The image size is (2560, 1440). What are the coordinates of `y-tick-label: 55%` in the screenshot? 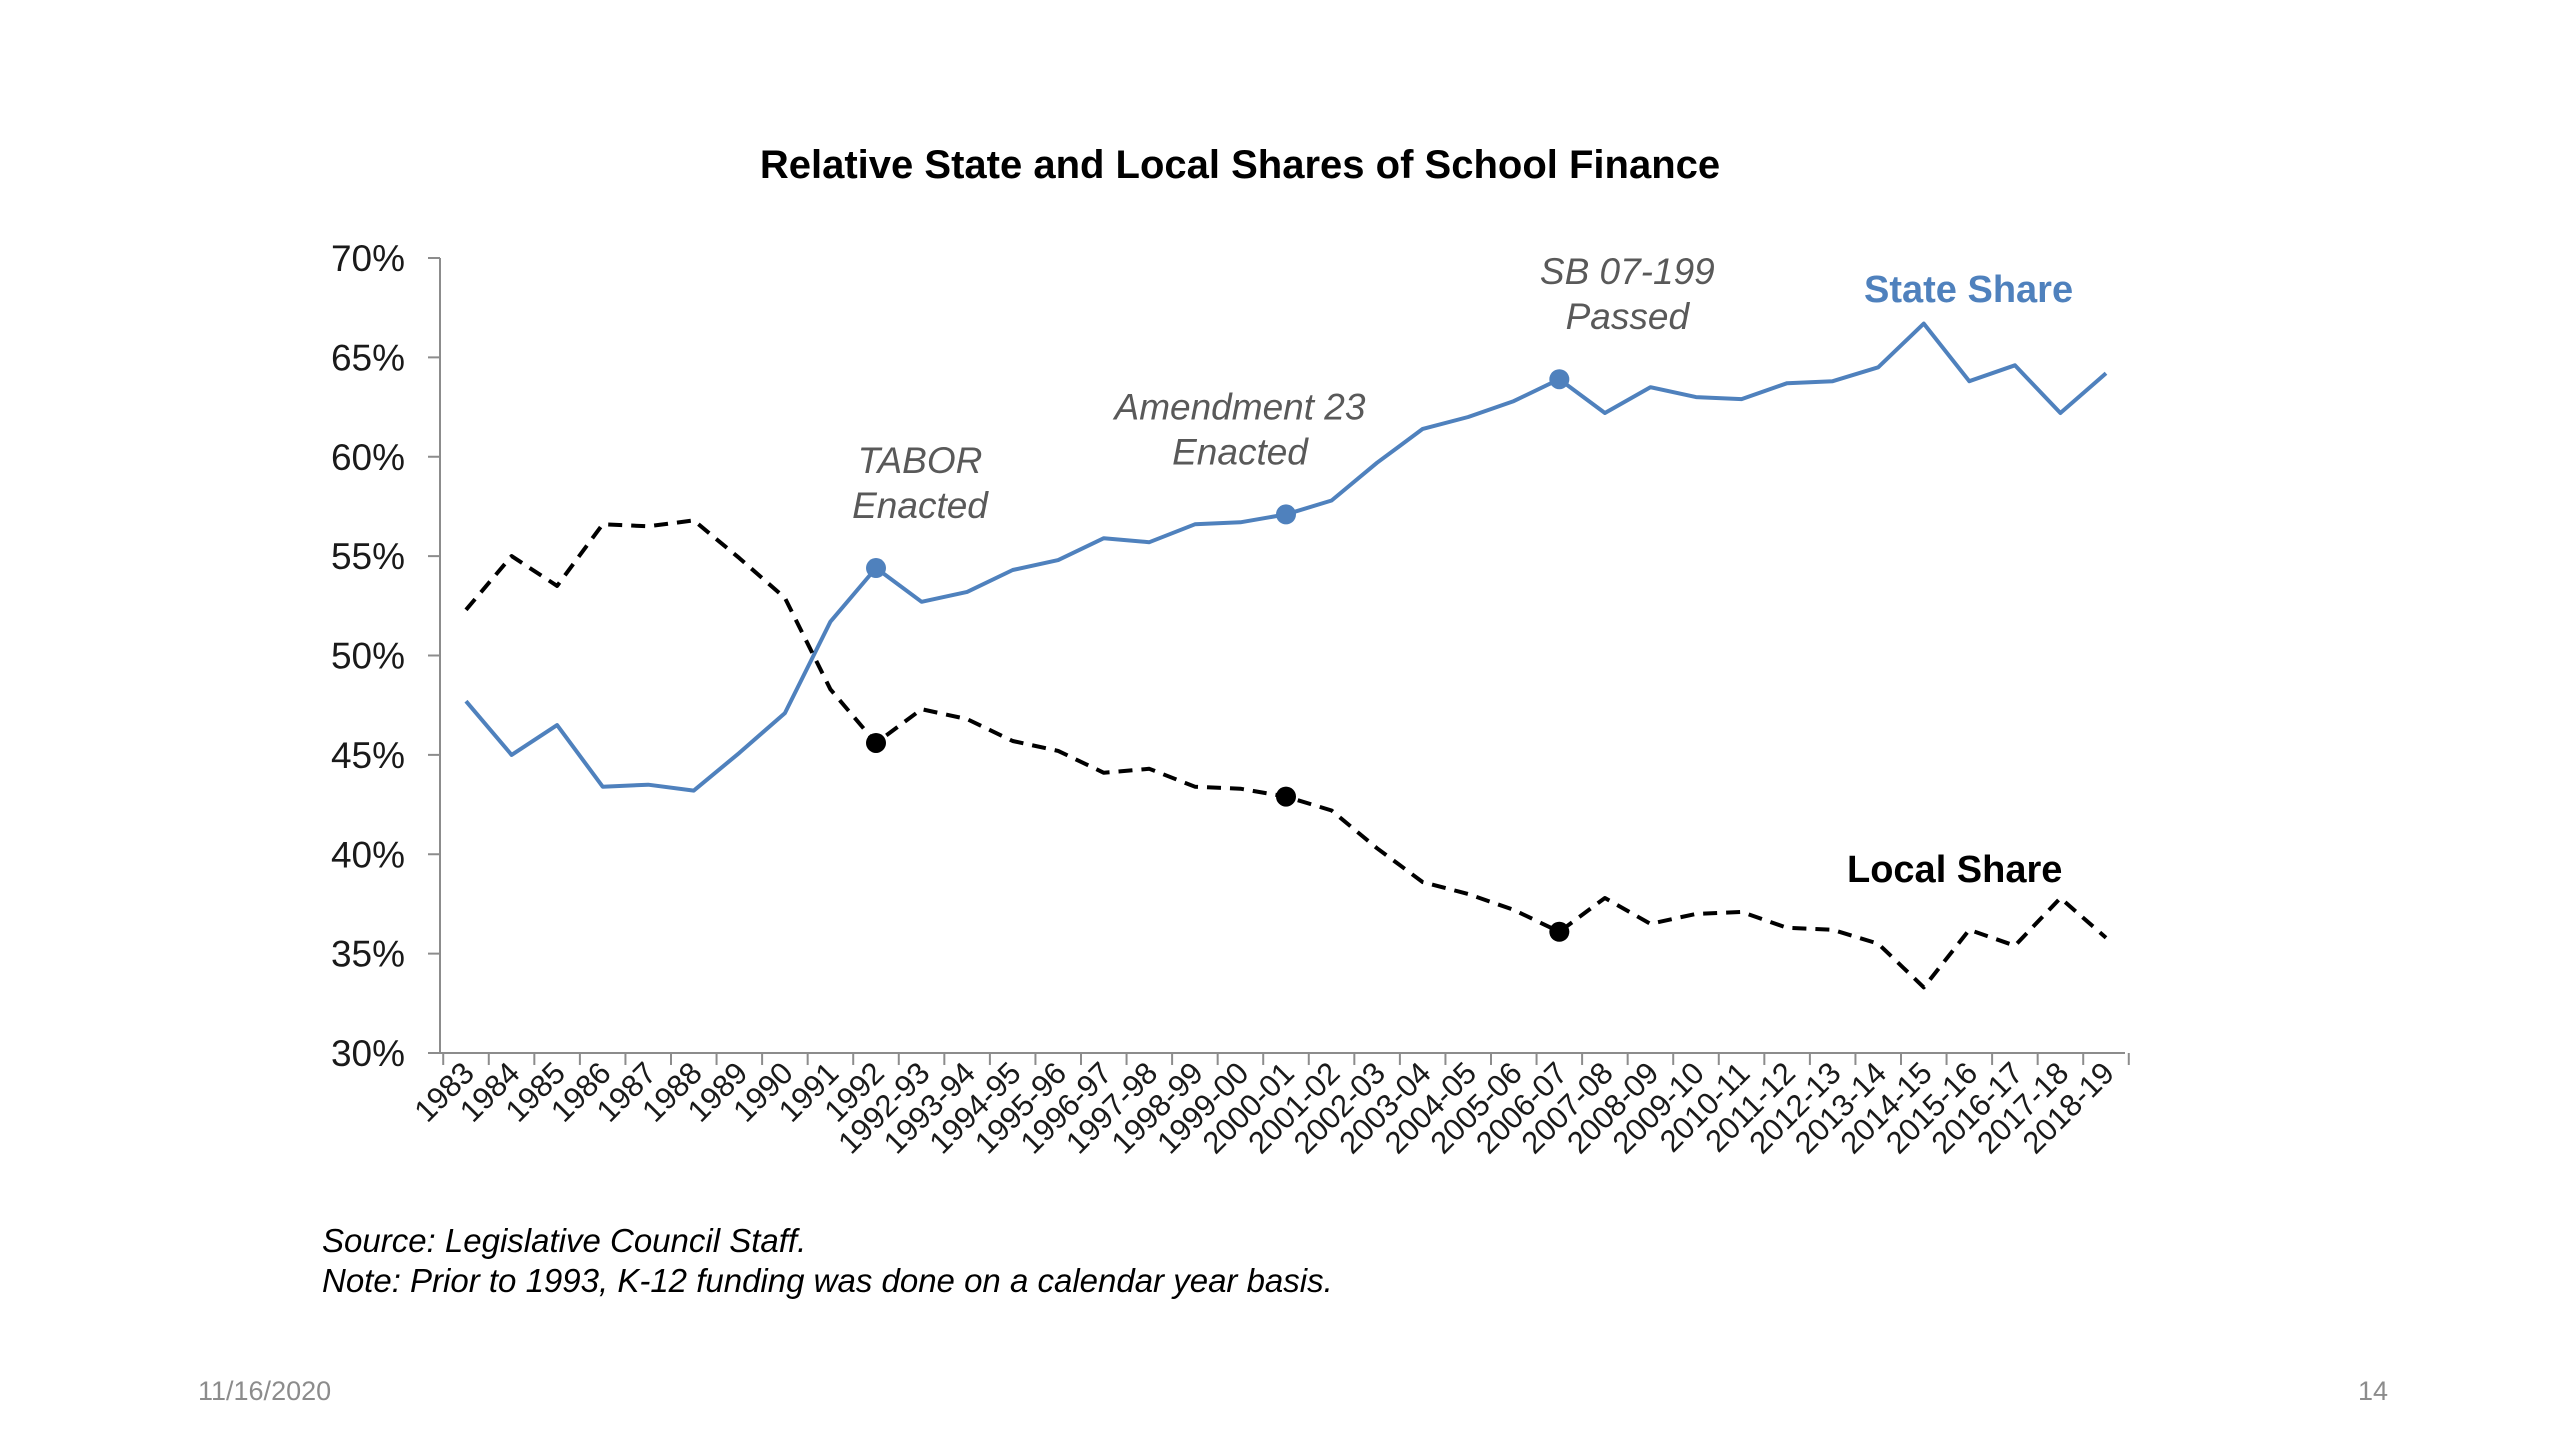 It's located at (368, 556).